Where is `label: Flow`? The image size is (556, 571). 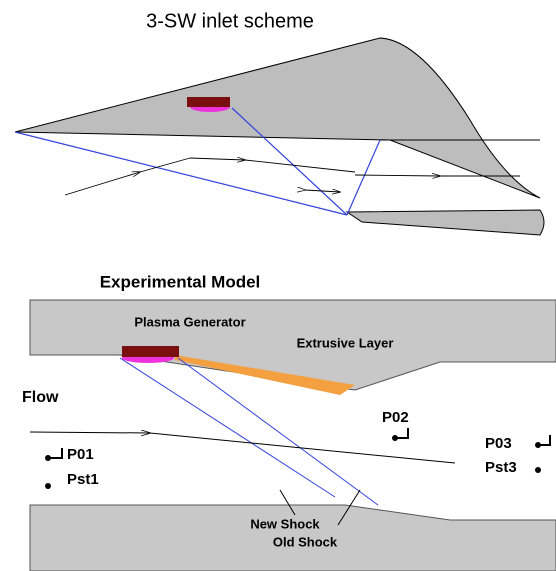 label: Flow is located at coordinates (40, 397).